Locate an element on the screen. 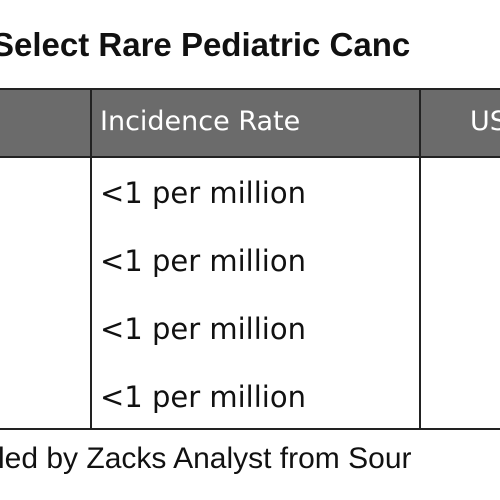 The image size is (500, 500). column-header-incidence-rate: Incidence Rate is located at coordinates (200, 121).